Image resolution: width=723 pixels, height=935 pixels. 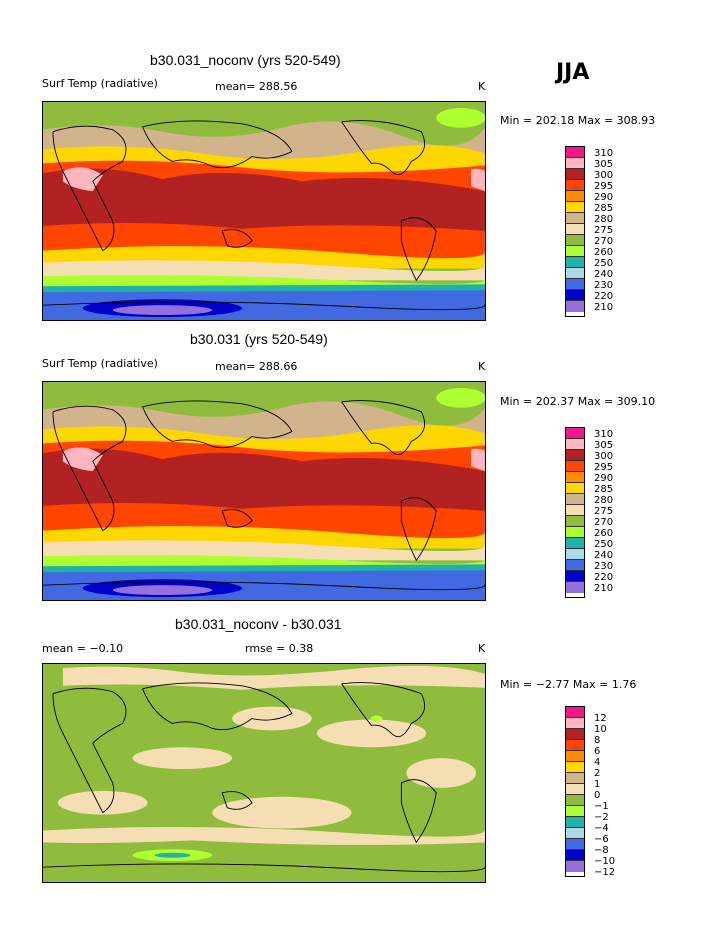 What do you see at coordinates (279, 648) in the screenshot?
I see `panel-3-rmse-label: rmse = 0.38` at bounding box center [279, 648].